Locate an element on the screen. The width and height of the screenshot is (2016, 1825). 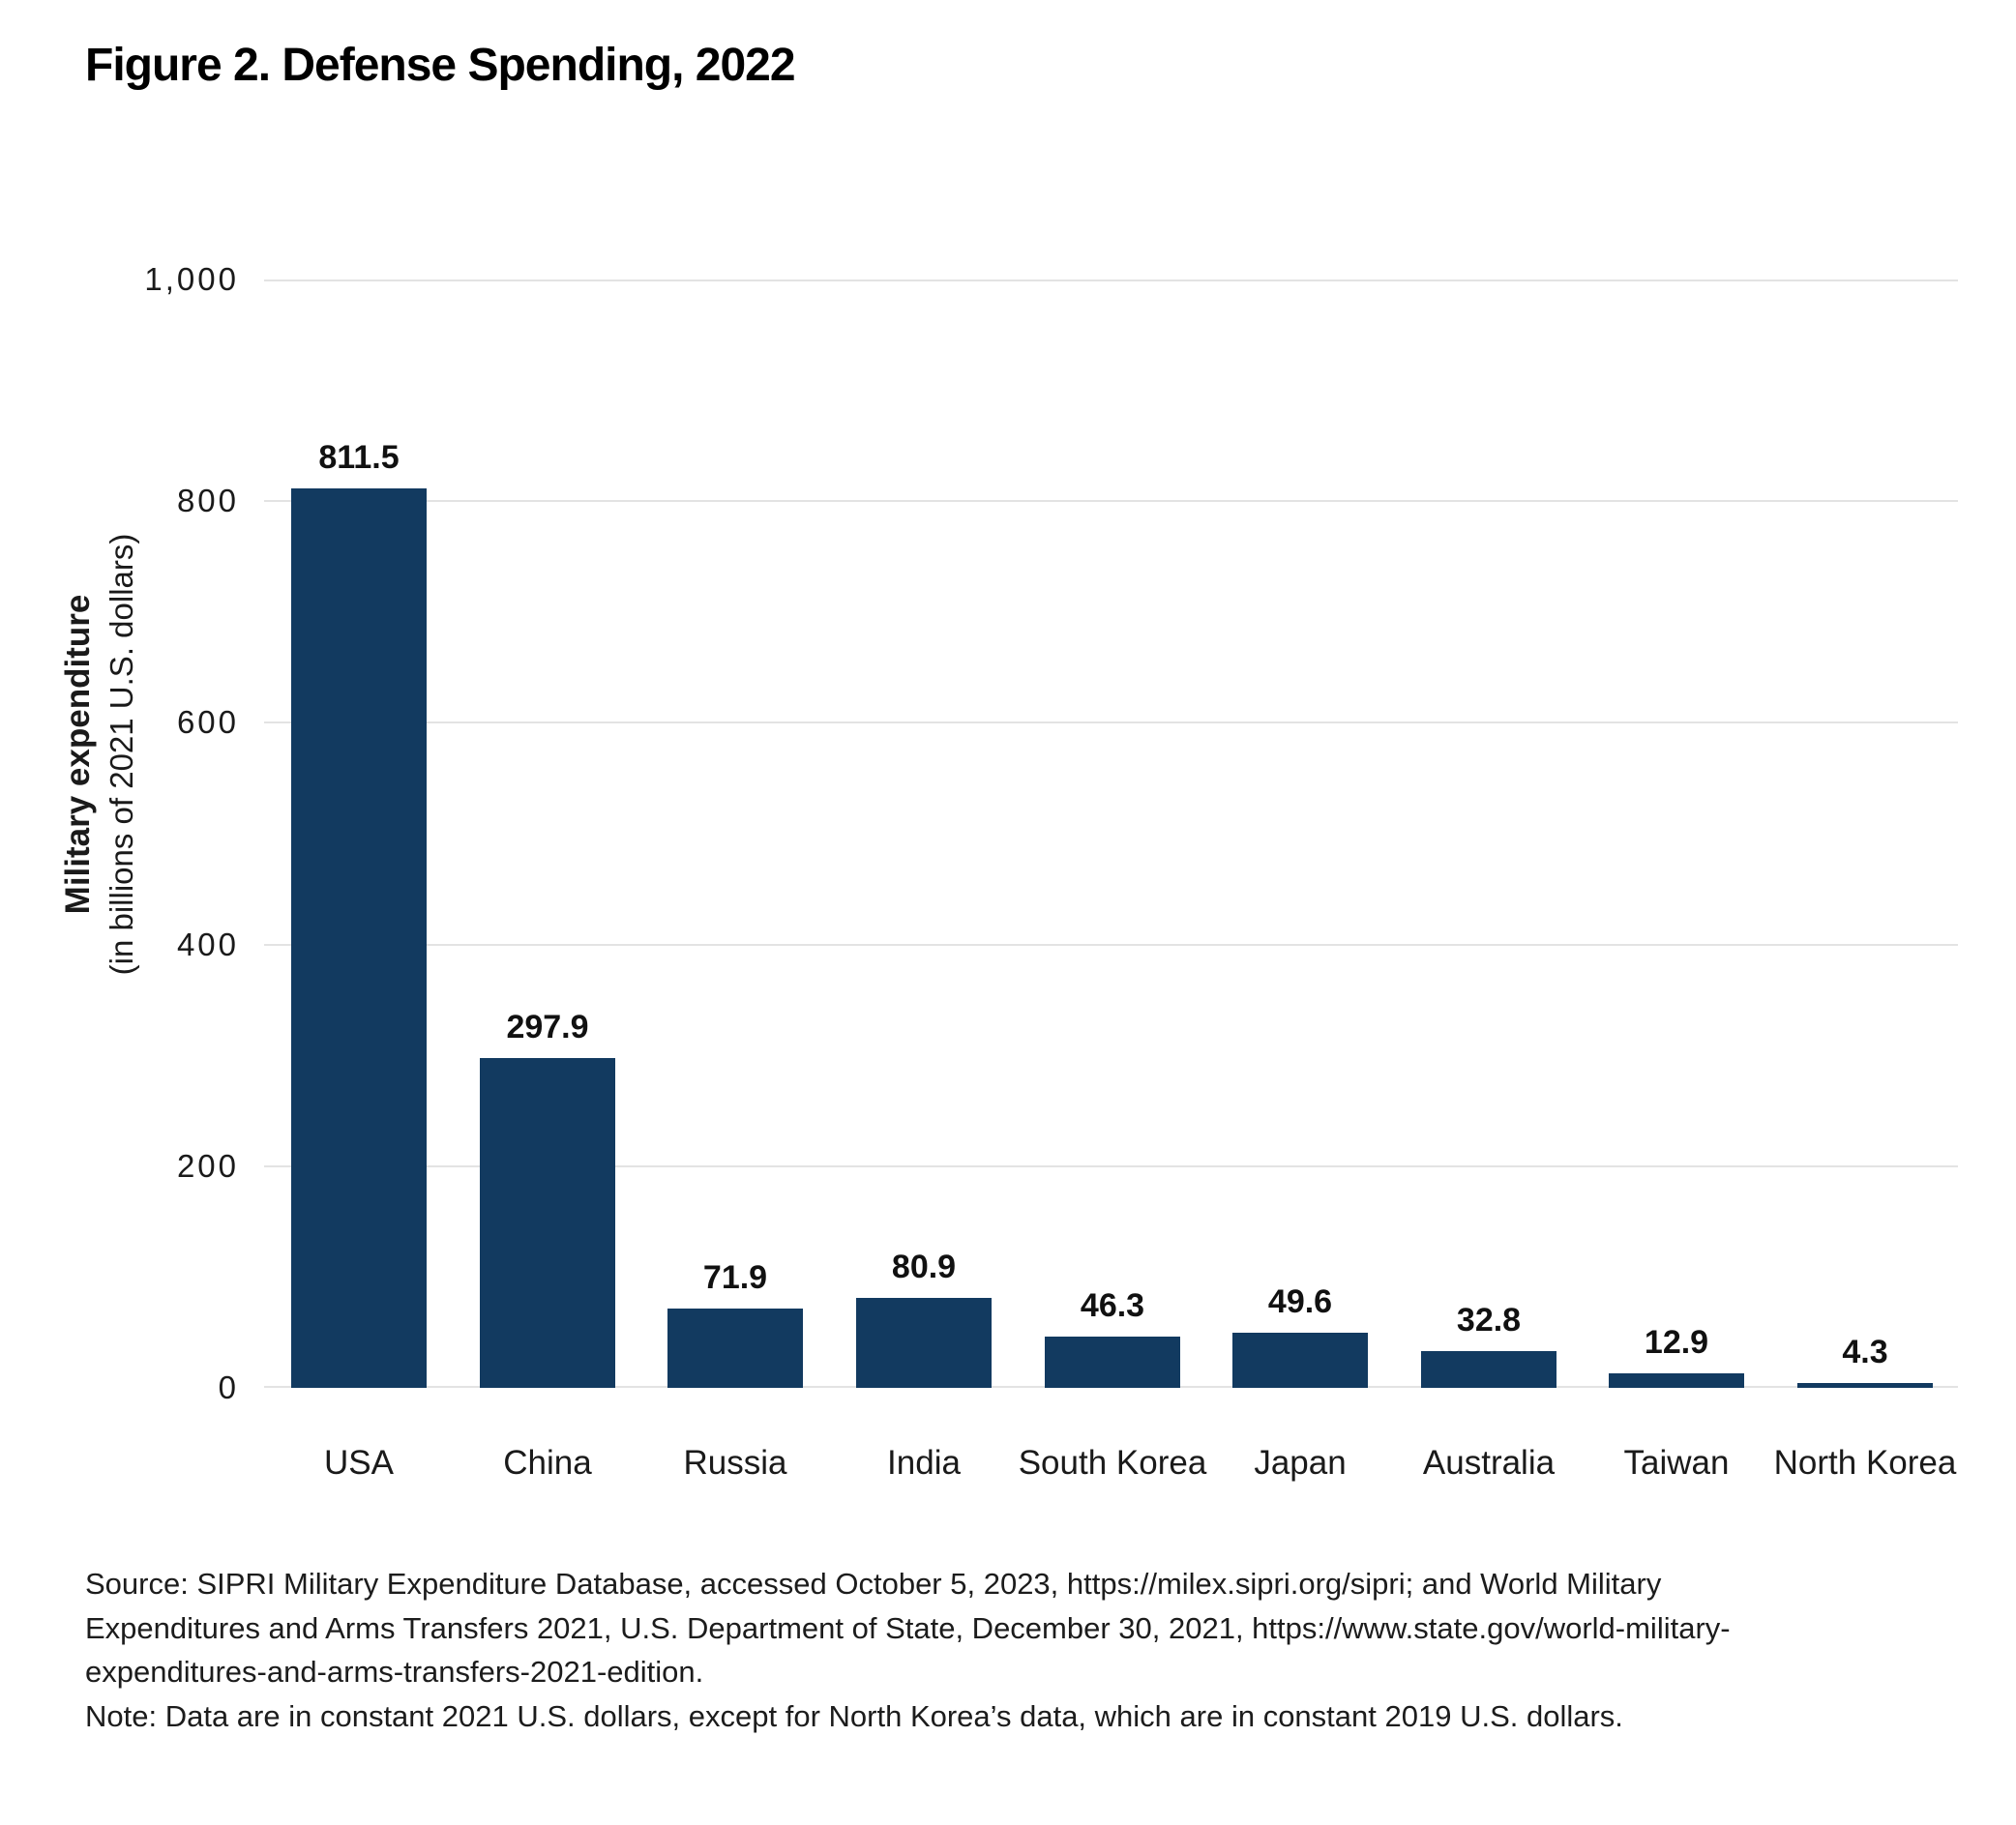
x-axis-label-usa: USA is located at coordinates (359, 1463).